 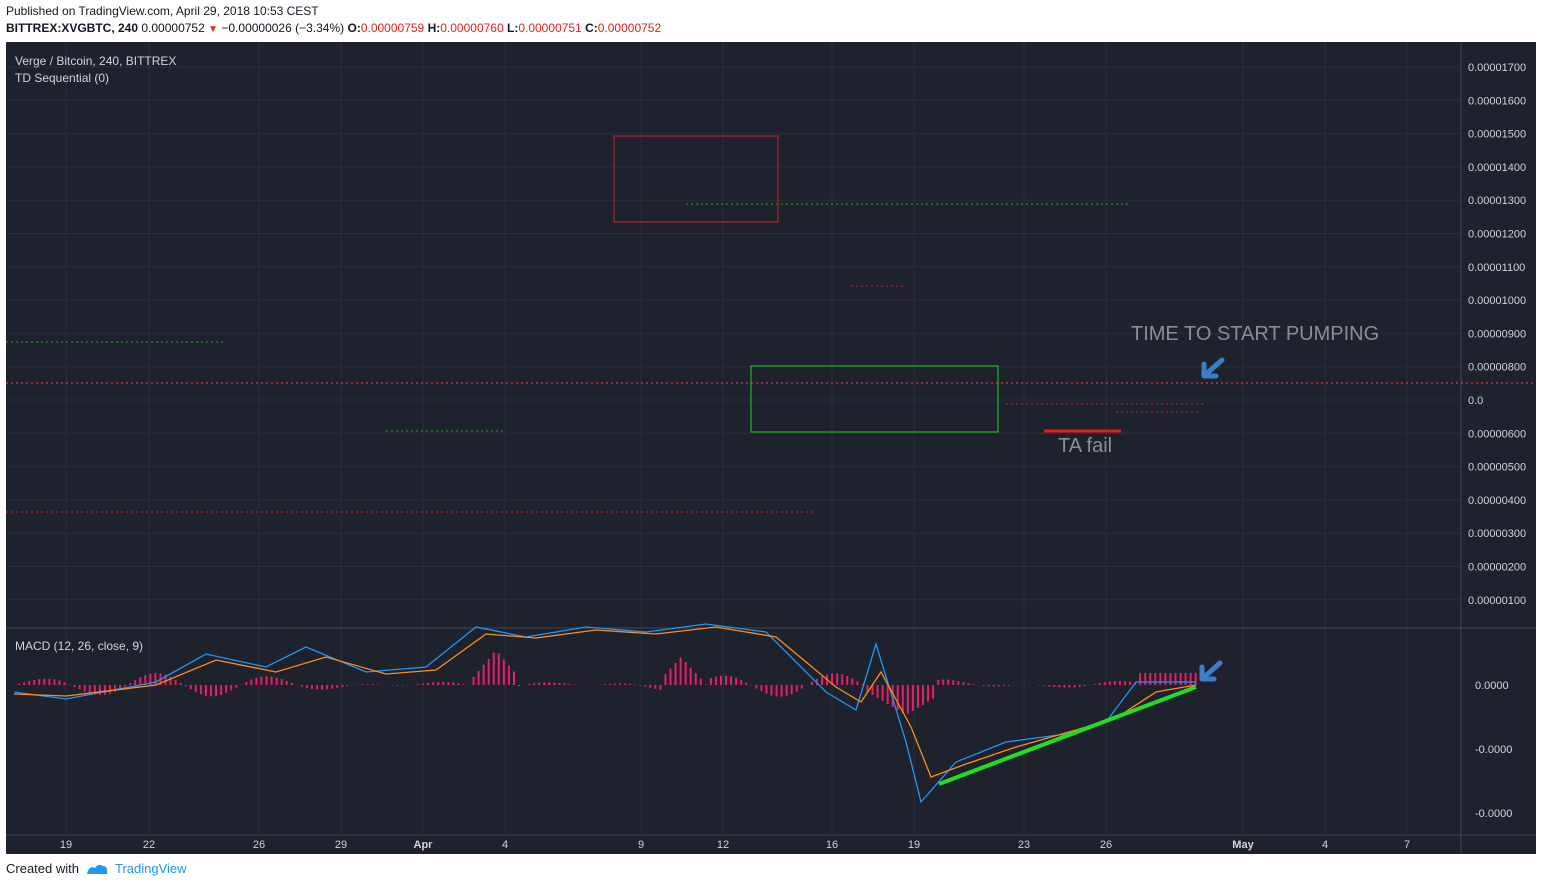 I want to click on x-tick-label: 23, so click(x=1024, y=845).